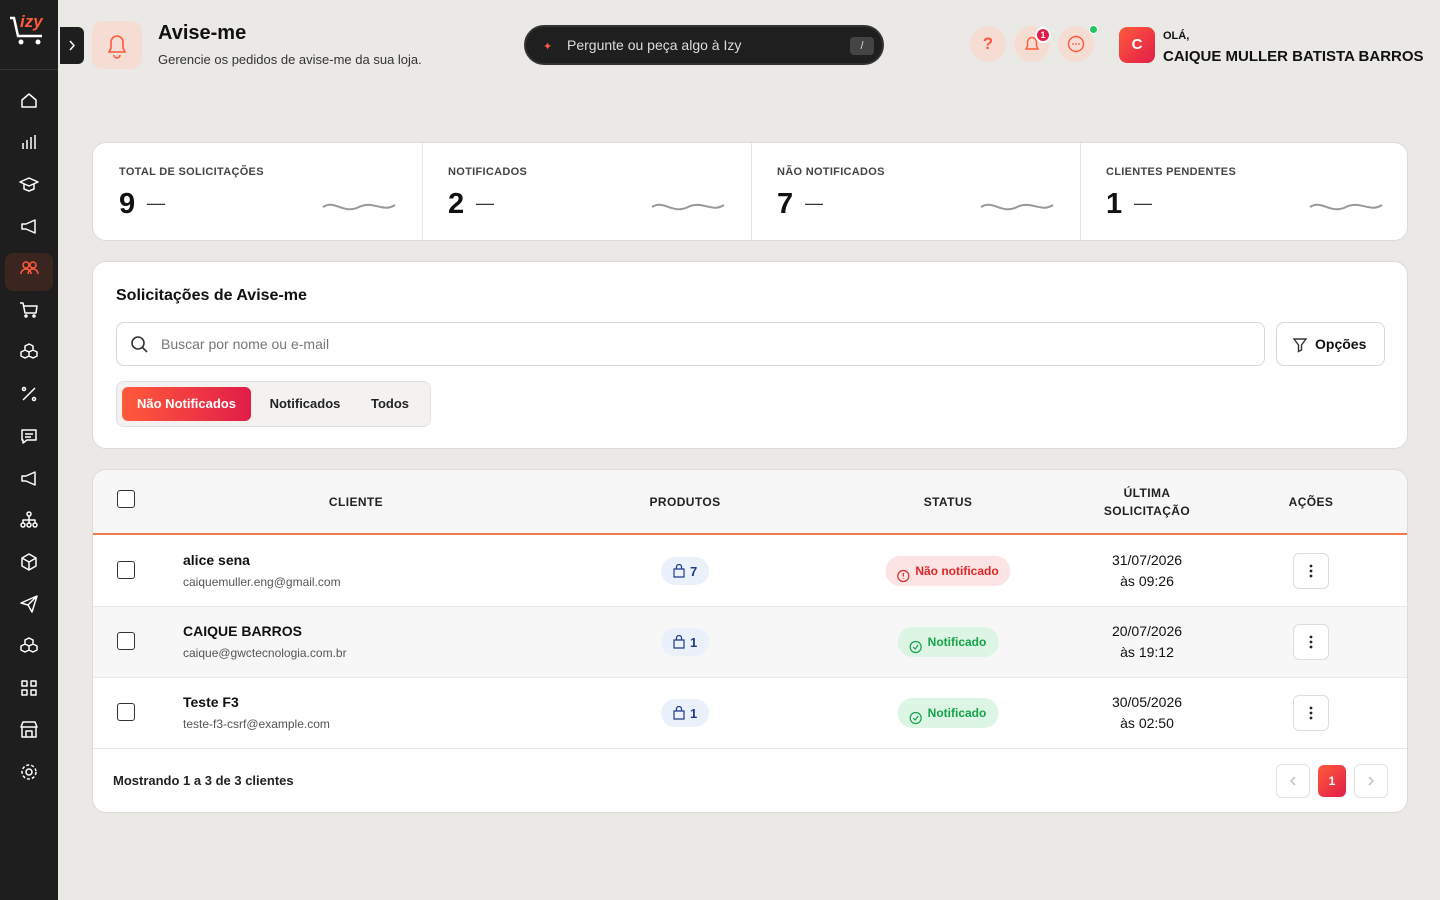 Image resolution: width=1440 pixels, height=900 pixels. Describe the element at coordinates (548, 47) in the screenshot. I see `ai-spark: ✦` at that location.